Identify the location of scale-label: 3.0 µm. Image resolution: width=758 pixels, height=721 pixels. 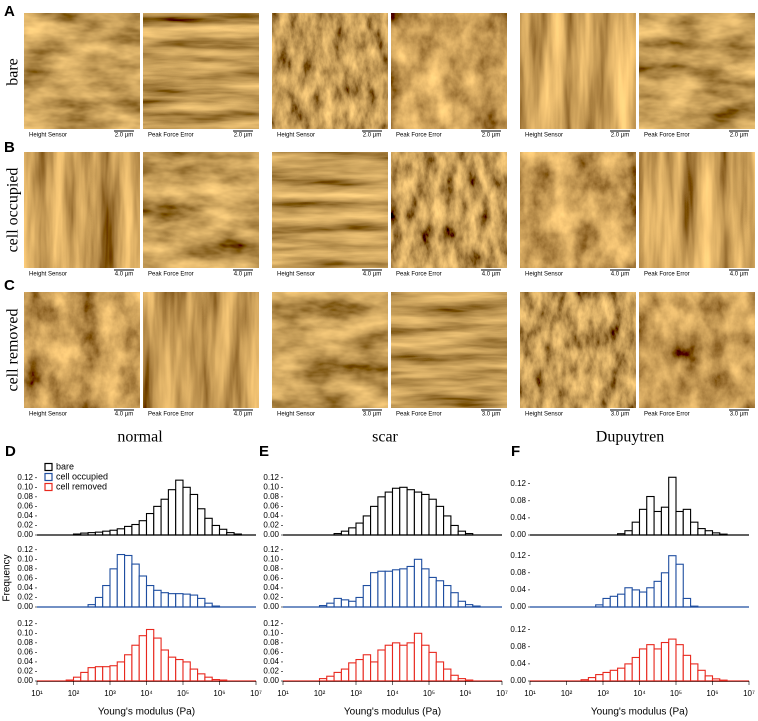
(620, 415).